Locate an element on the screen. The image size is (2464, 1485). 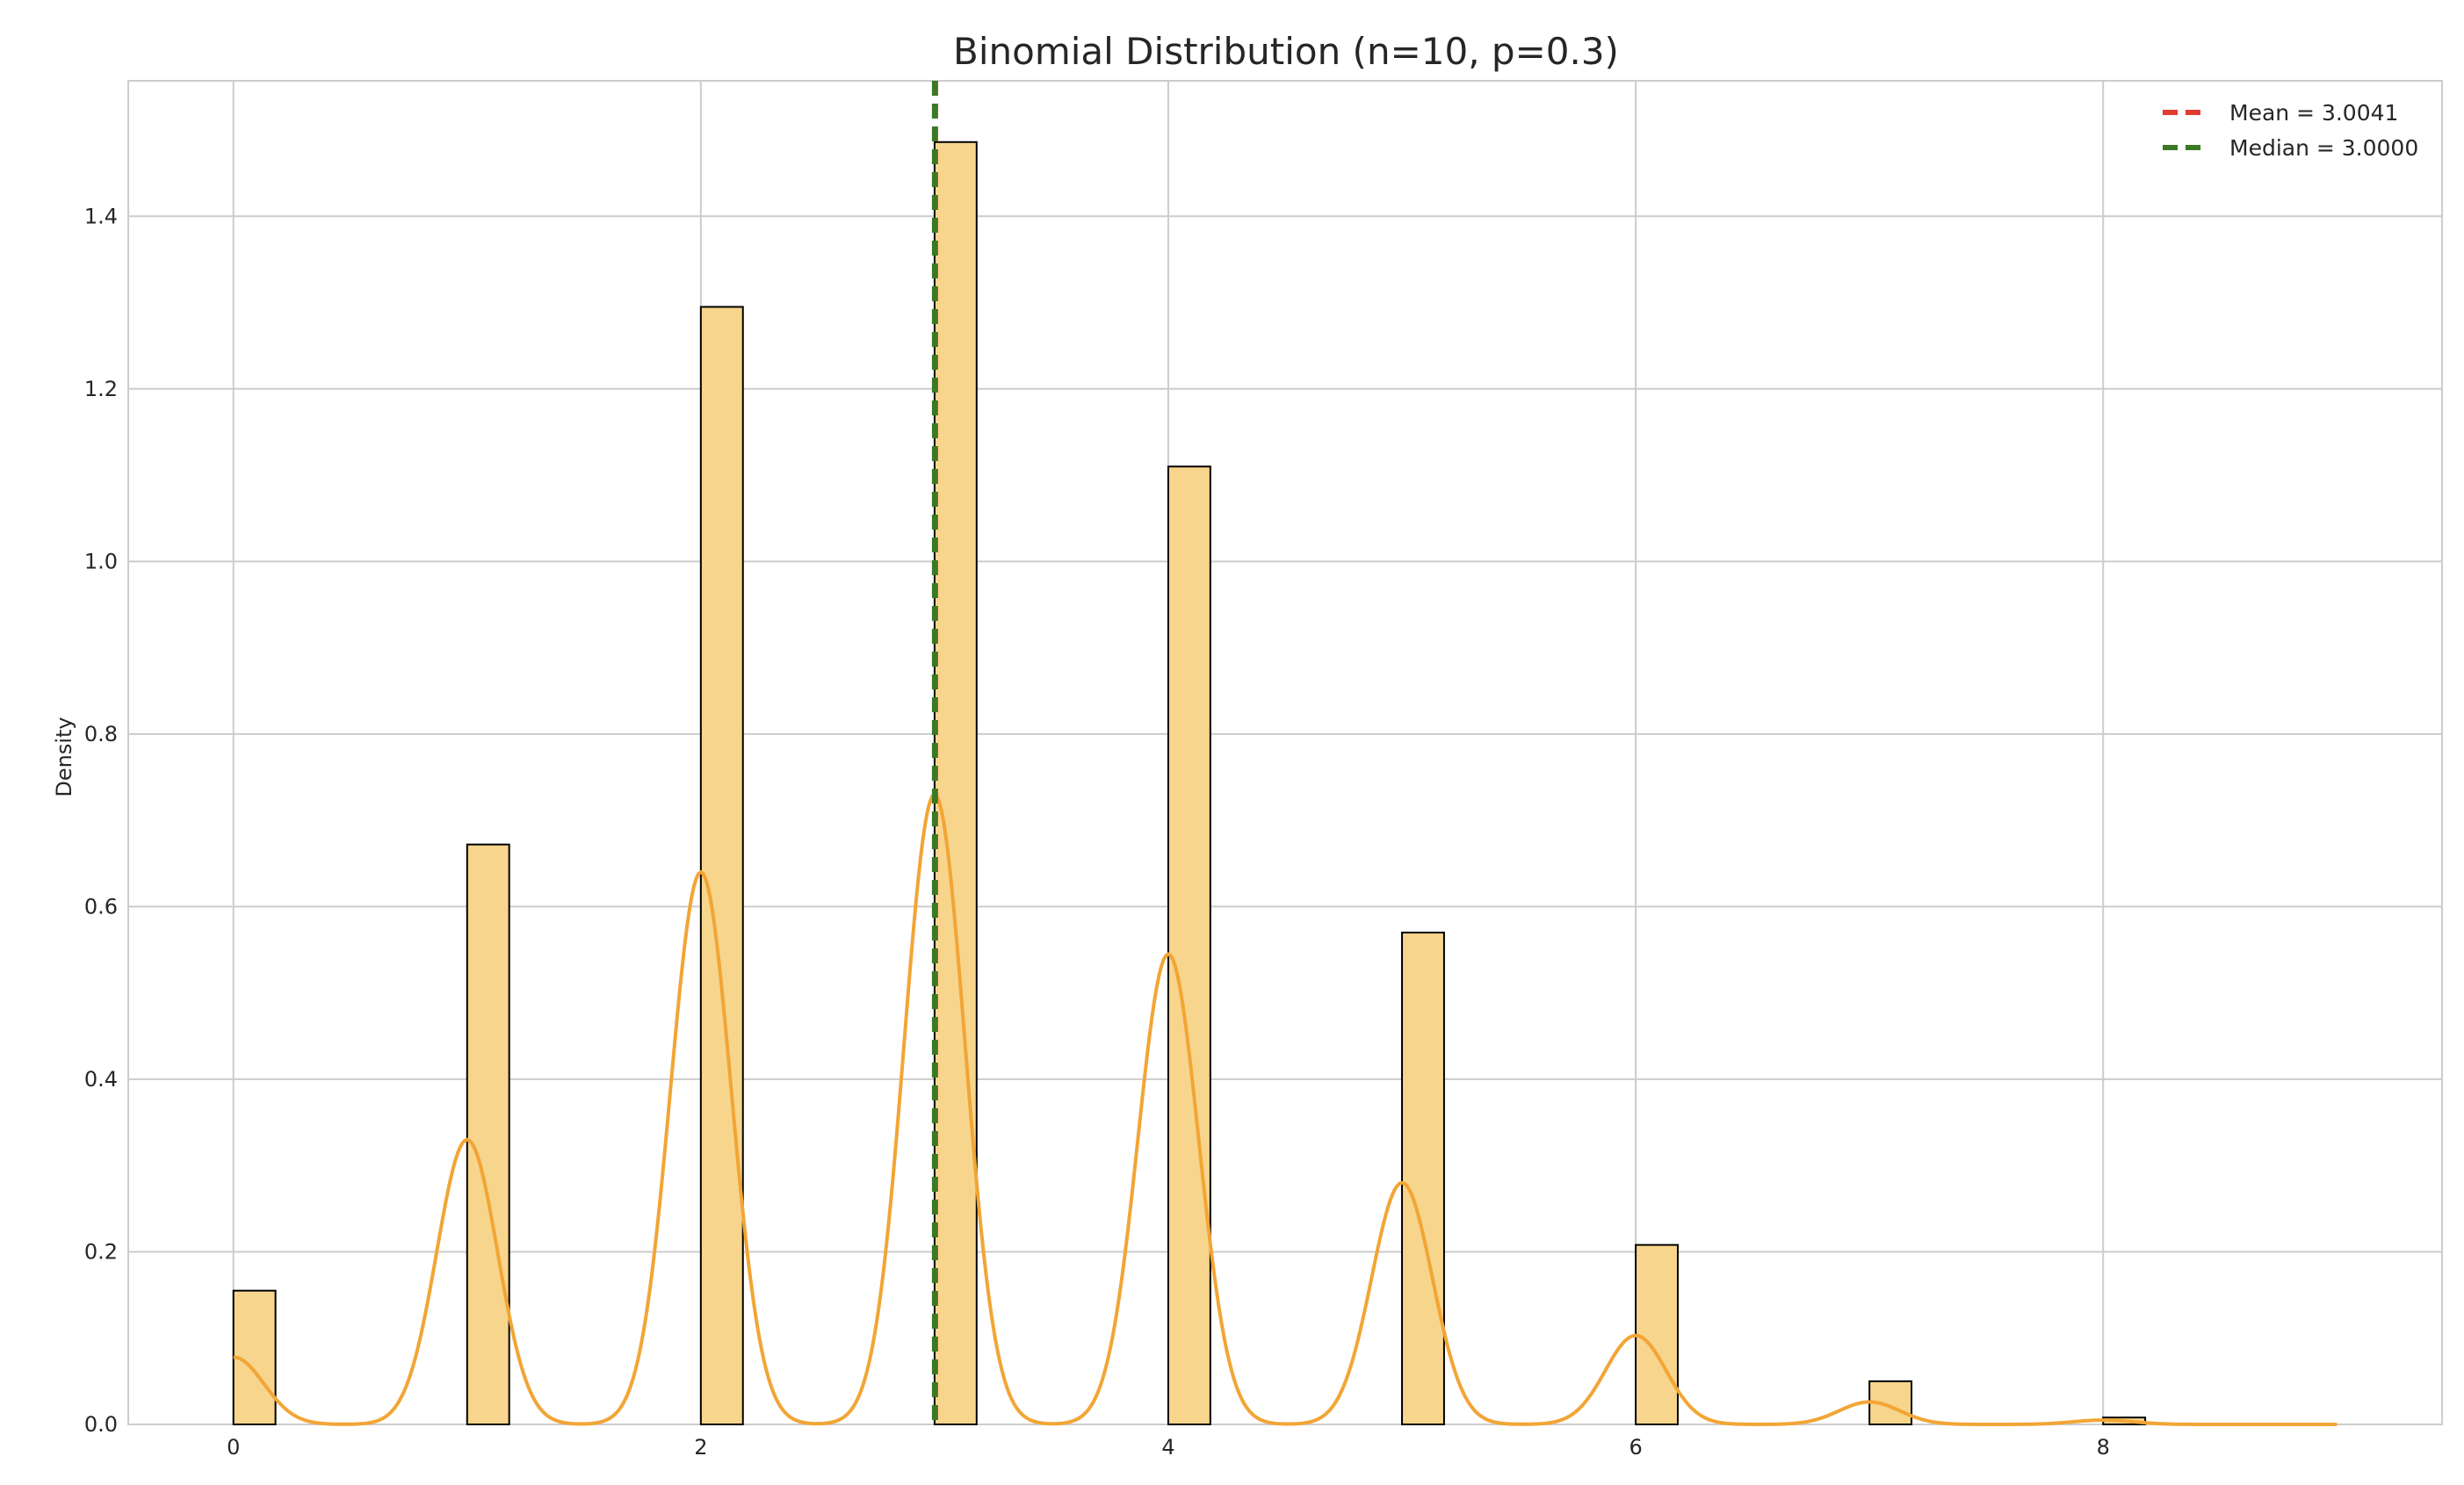
y-tick-label: 1.4 is located at coordinates (101, 216).